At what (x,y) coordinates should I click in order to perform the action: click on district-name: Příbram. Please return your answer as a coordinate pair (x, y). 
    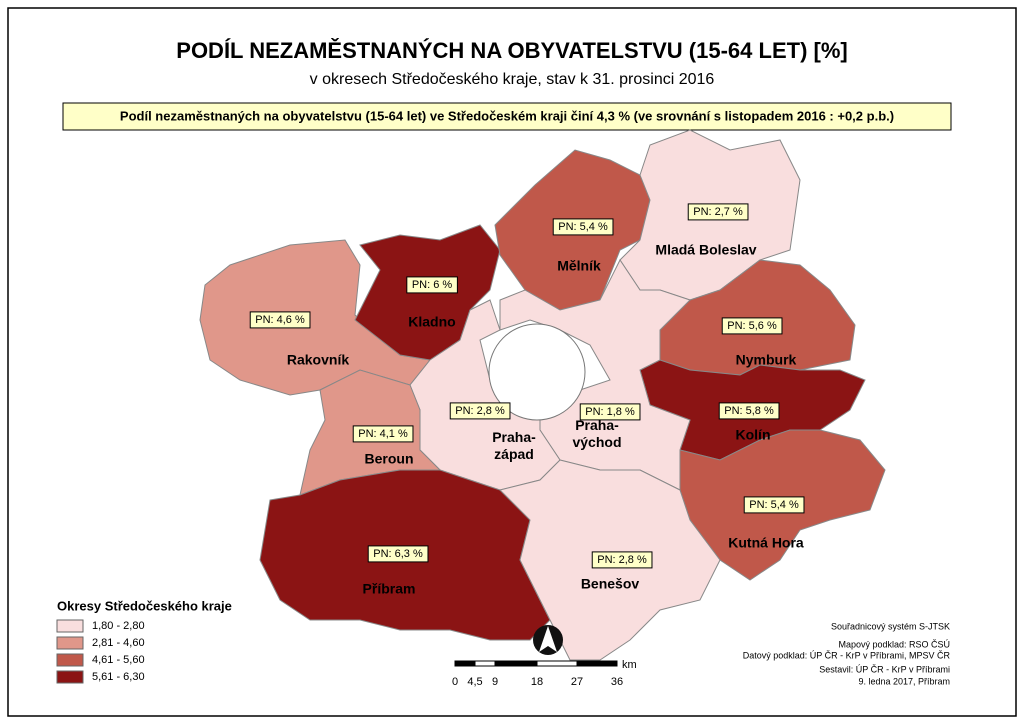
    Looking at the image, I should click on (389, 589).